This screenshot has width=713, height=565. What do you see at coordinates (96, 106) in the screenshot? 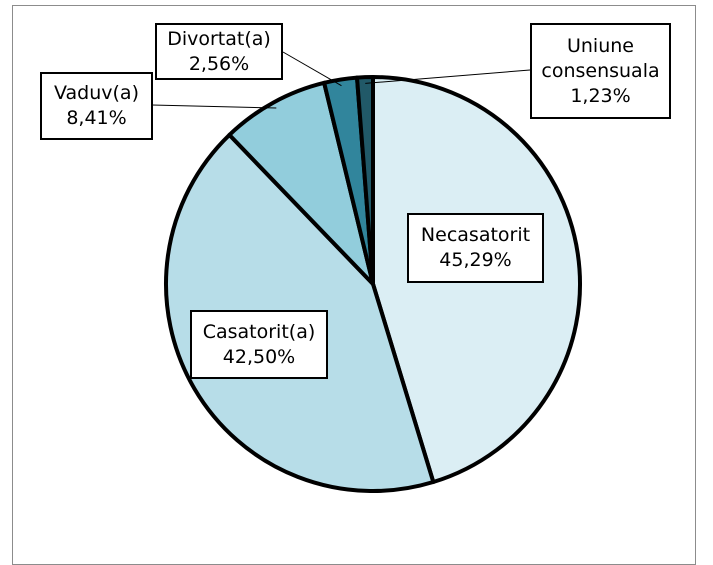
I see `data-label: Vaduv(a) 8,41%` at bounding box center [96, 106].